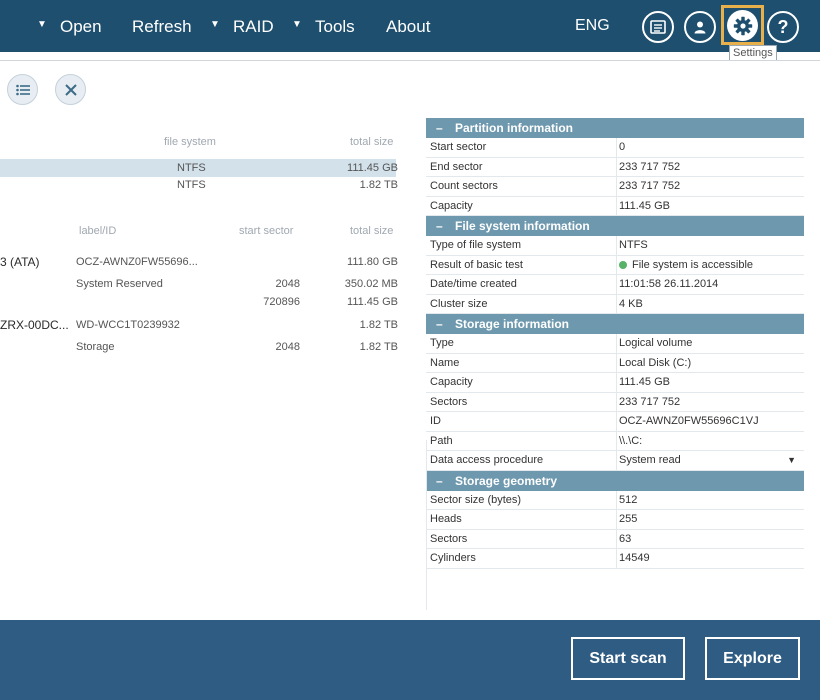 This screenshot has width=820, height=700. Describe the element at coordinates (70, 89) in the screenshot. I see `close-button` at that location.